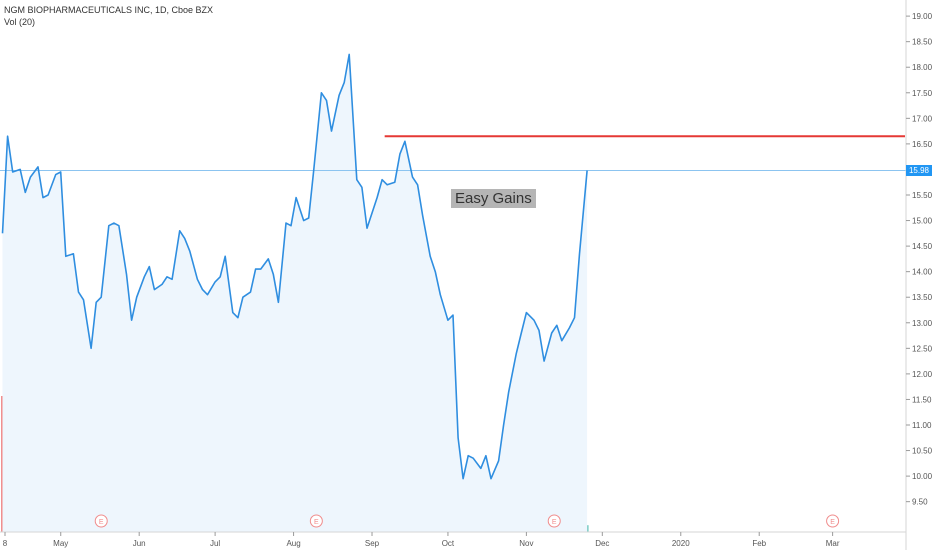 The width and height of the screenshot is (932, 550). I want to click on volume-indicator-label: Vol (20), so click(20, 22).